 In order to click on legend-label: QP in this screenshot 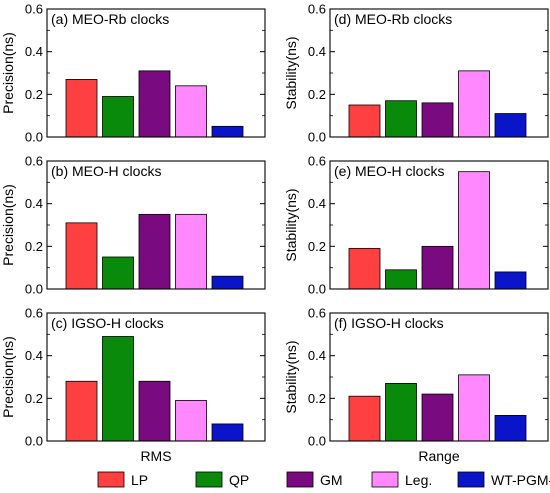, I will do `click(239, 480)`.